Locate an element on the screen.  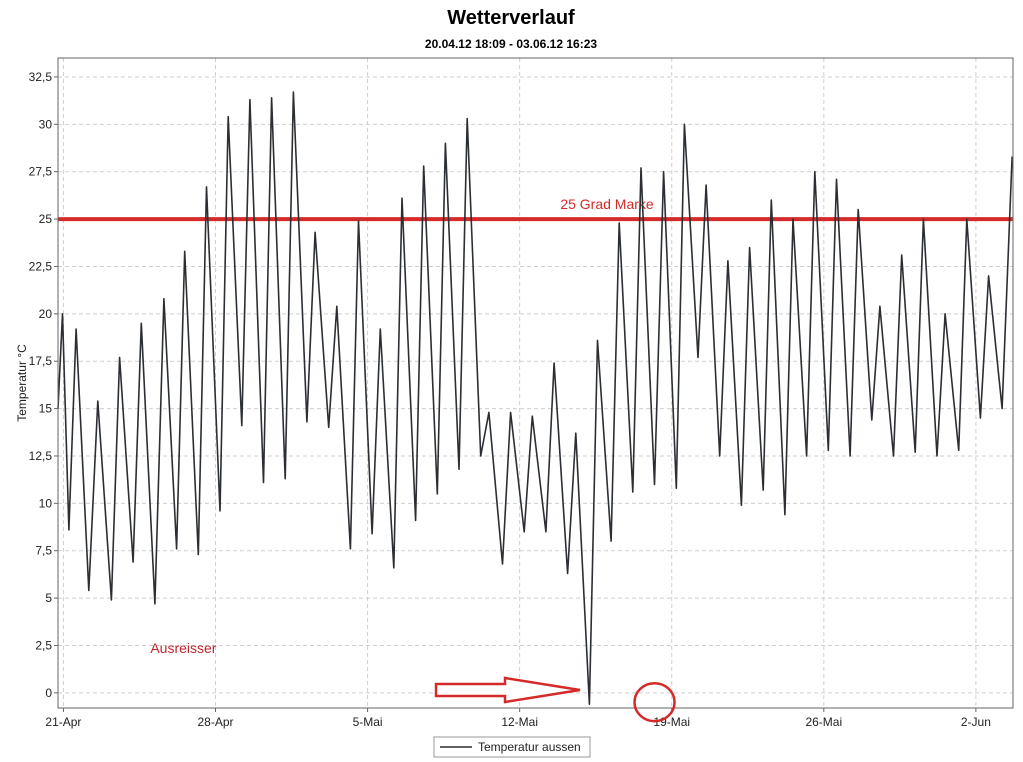
y-tick-label: 2,5 is located at coordinates (43, 645).